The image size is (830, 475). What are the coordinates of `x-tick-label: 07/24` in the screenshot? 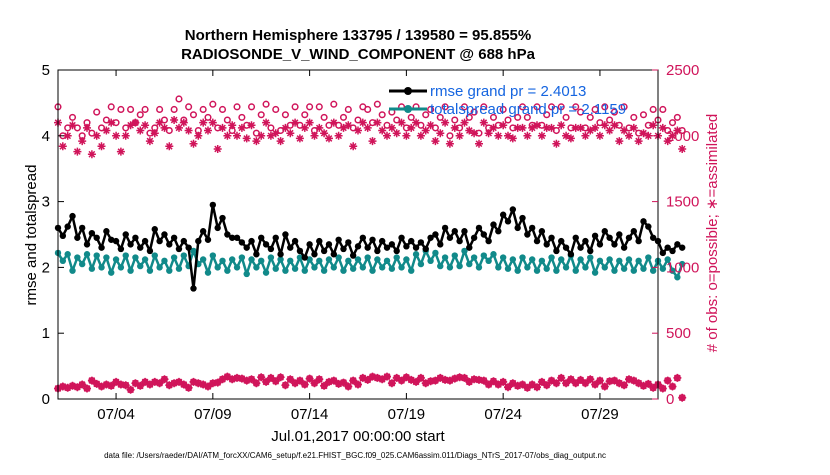 It's located at (503, 414).